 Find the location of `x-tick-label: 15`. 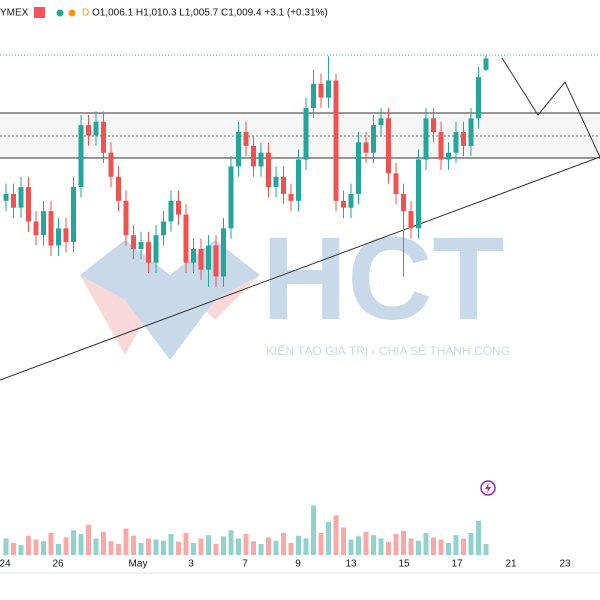

x-tick-label: 15 is located at coordinates (404, 564).